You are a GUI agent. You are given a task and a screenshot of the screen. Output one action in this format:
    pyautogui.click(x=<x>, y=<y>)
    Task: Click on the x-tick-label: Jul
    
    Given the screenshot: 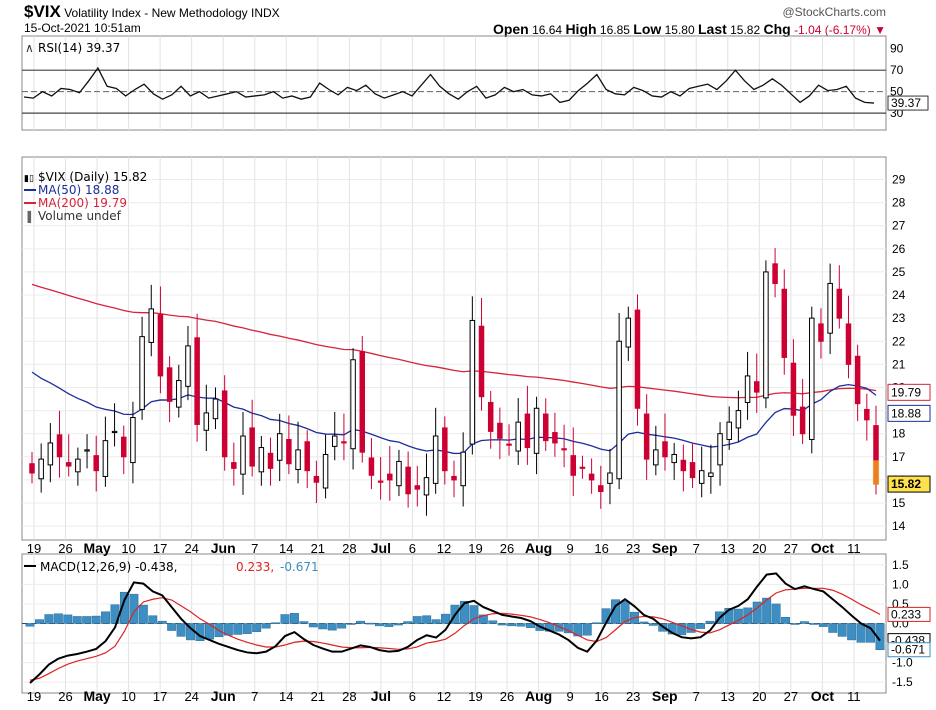 What is the action you would take?
    pyautogui.click(x=381, y=548)
    